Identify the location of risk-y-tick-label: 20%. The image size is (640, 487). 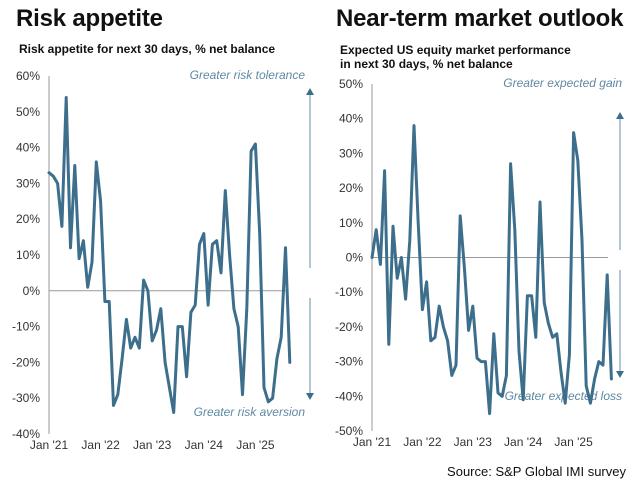
(28, 219).